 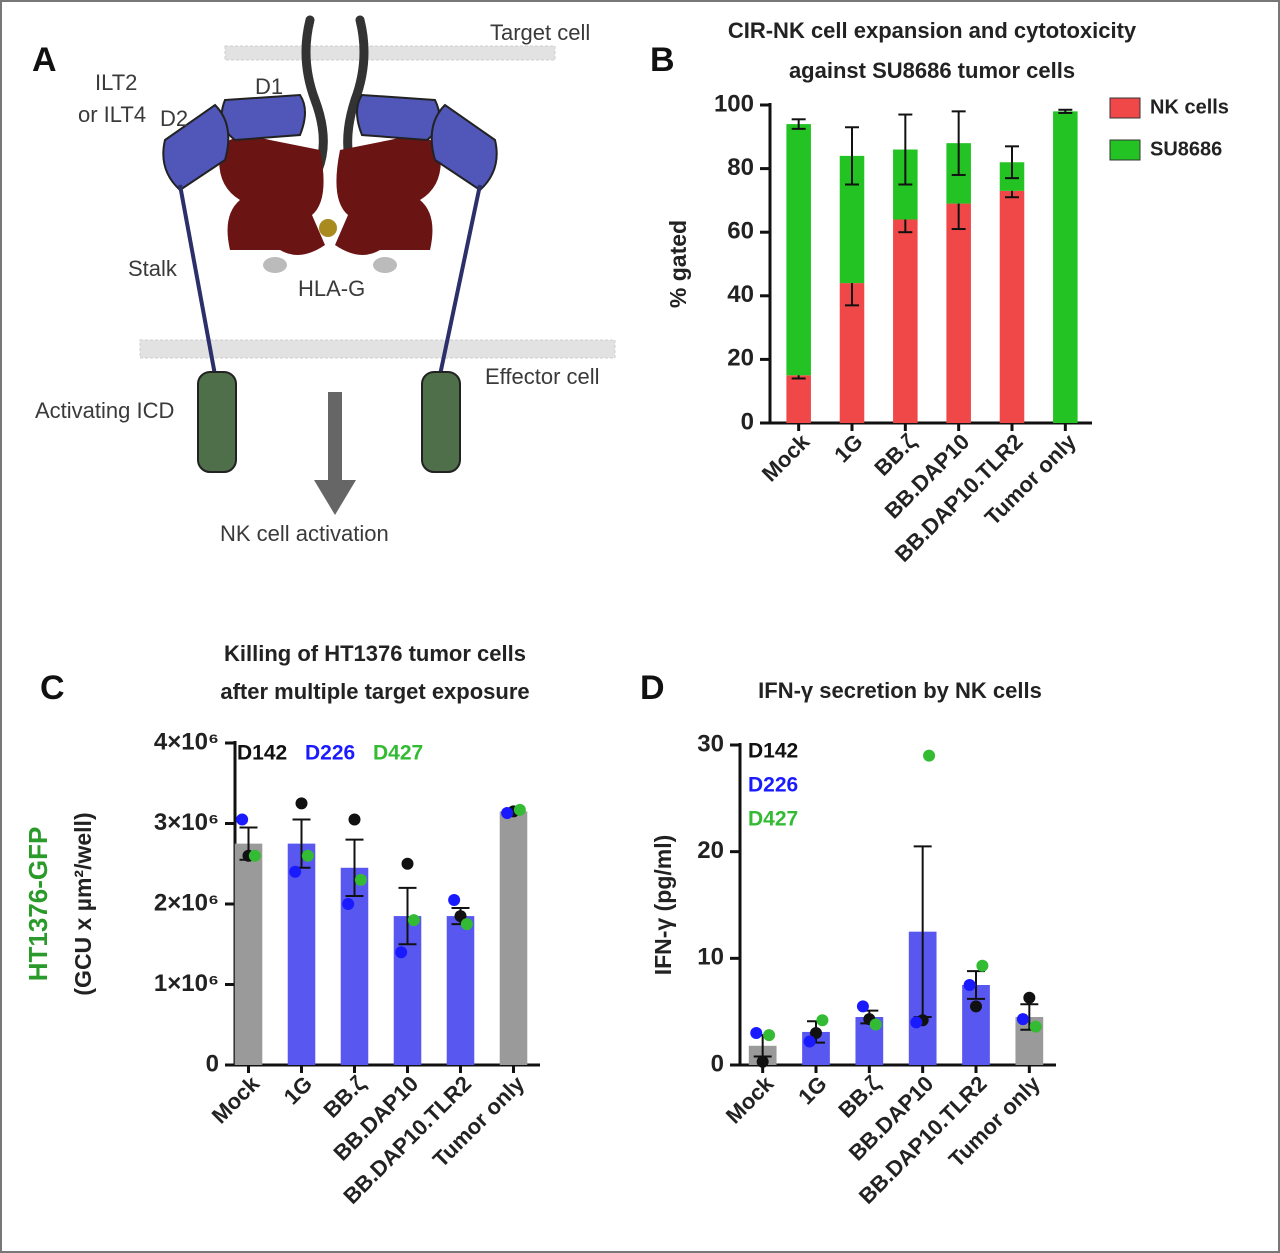 What do you see at coordinates (186, 822) in the screenshot?
I see `y-tick-label: 3×10⁶` at bounding box center [186, 822].